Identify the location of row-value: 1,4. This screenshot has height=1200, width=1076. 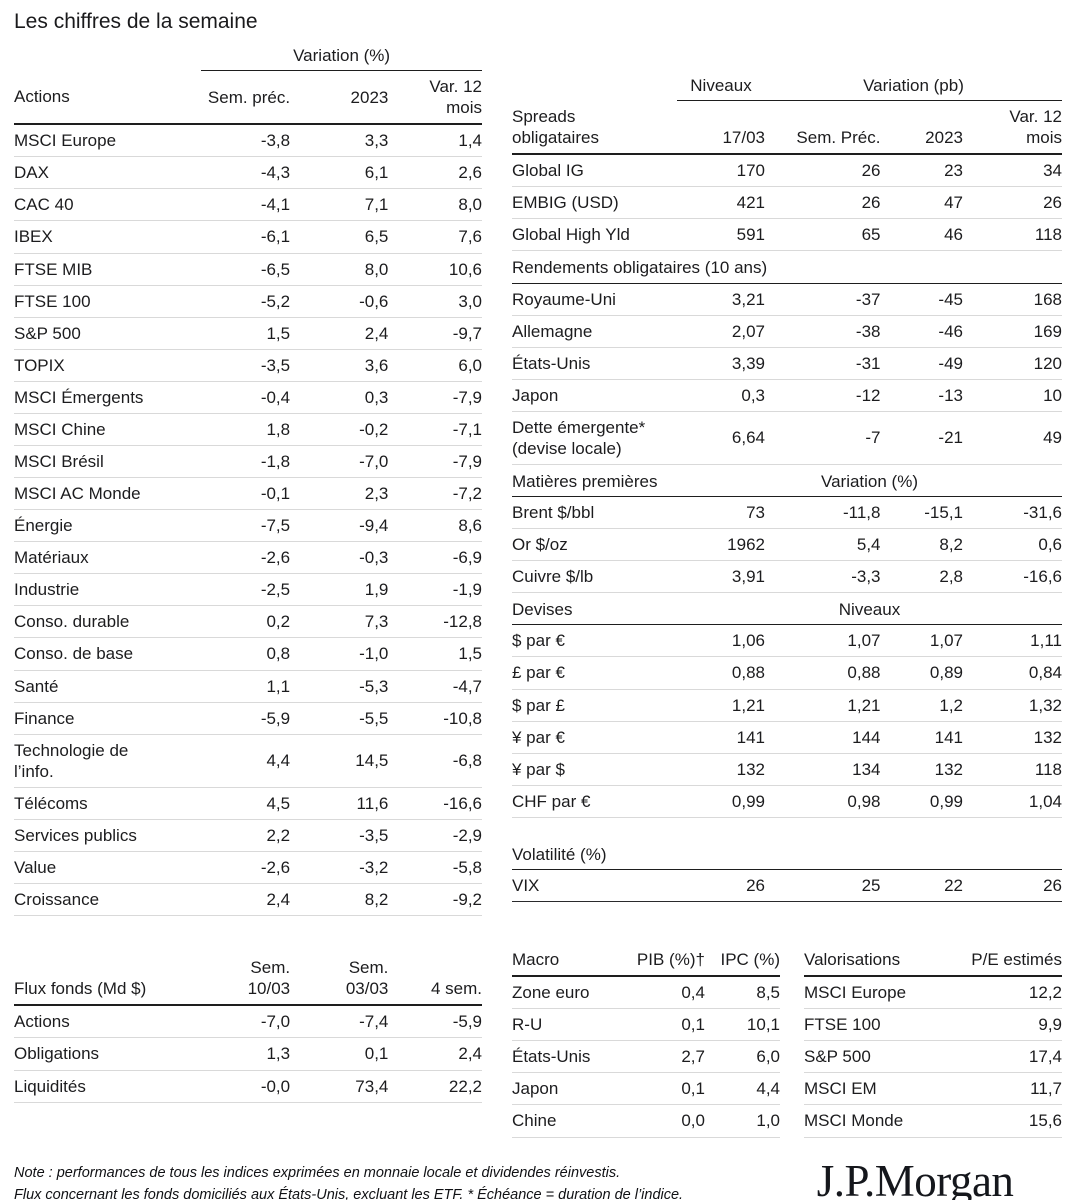
(435, 141).